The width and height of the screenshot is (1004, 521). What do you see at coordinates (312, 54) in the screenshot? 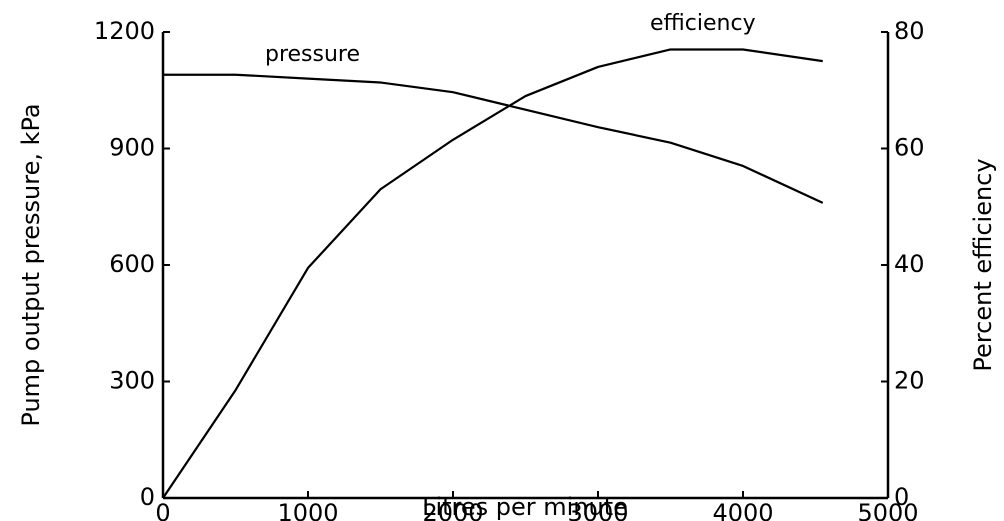
I see `series-label: pressure` at bounding box center [312, 54].